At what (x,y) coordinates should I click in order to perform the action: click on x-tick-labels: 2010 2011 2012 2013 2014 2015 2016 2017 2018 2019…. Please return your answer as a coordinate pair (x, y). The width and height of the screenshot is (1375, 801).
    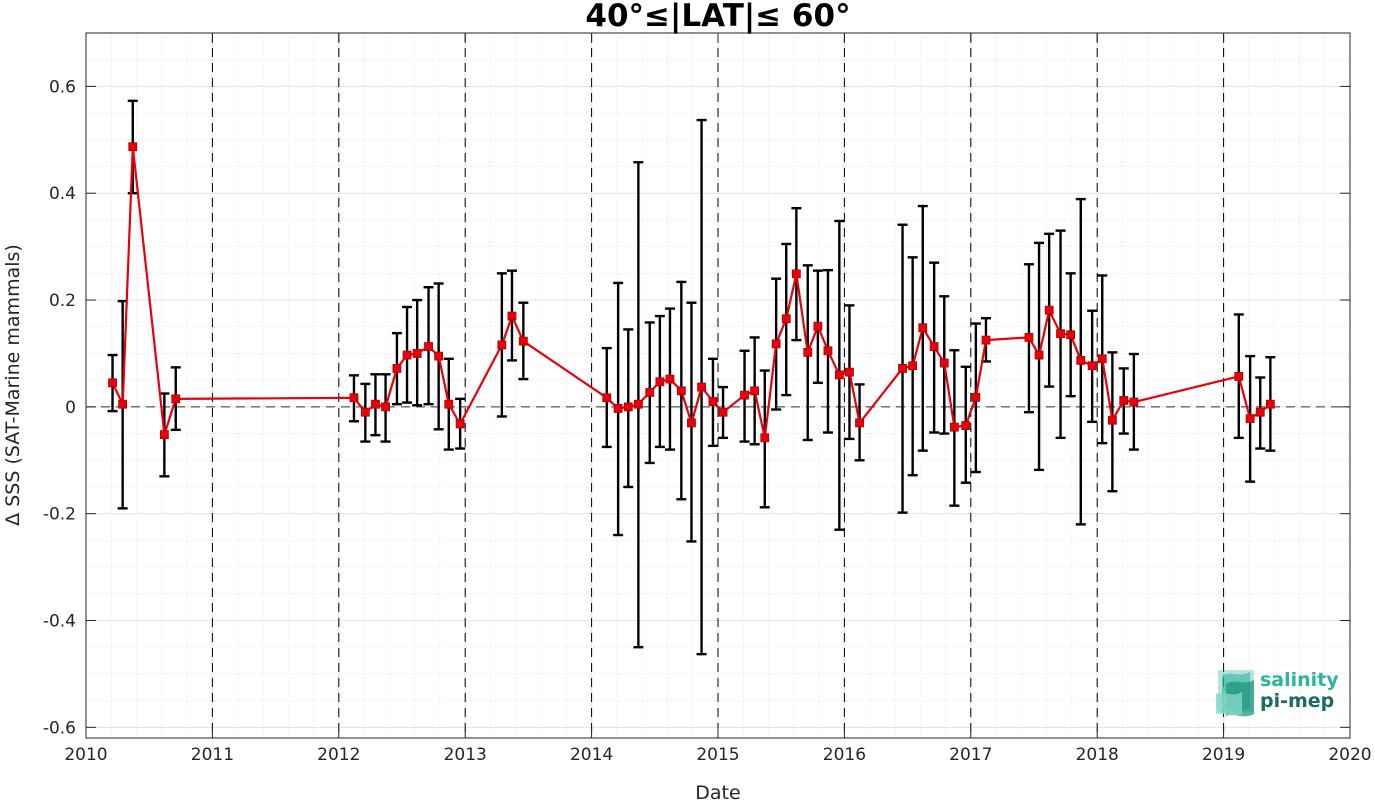
    Looking at the image, I should click on (717, 755).